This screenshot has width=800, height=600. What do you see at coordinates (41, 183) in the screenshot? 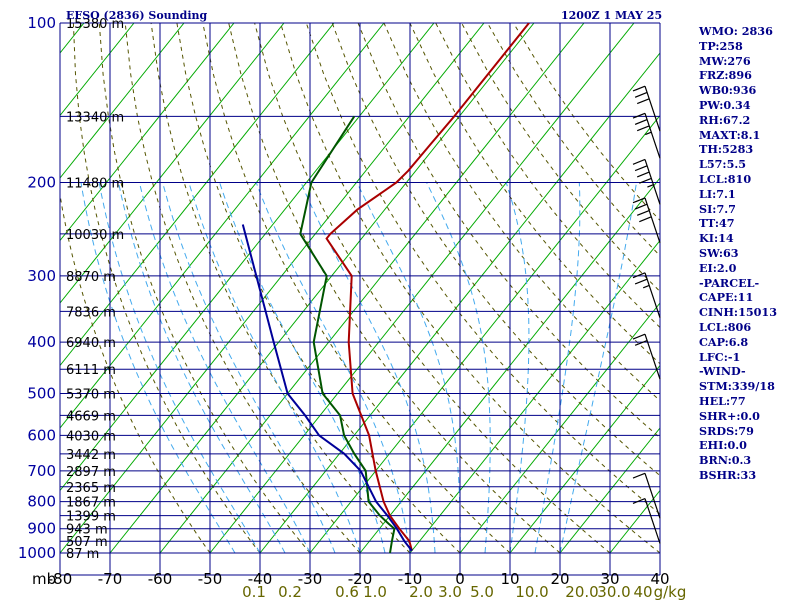
I see `pressure-tick-label: 200` at bounding box center [41, 183].